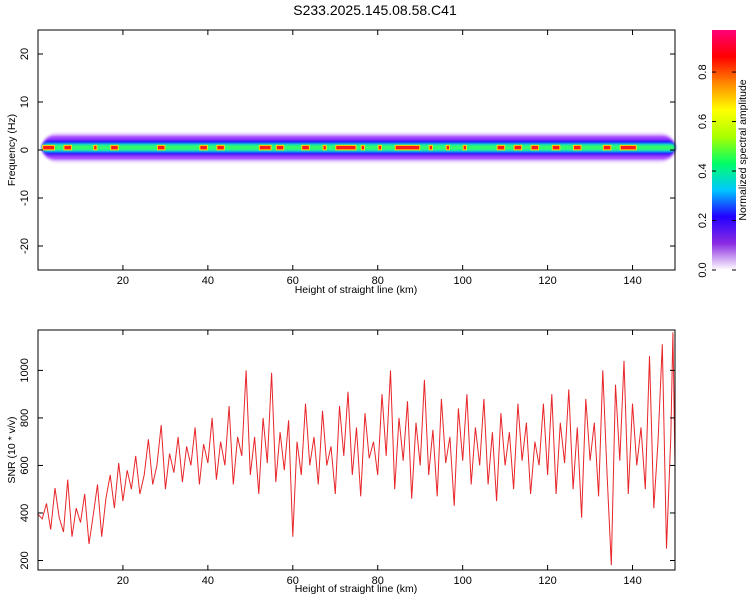  Describe the element at coordinates (293, 281) in the screenshot. I see `spectrogram-x-tick-label: 60` at that location.